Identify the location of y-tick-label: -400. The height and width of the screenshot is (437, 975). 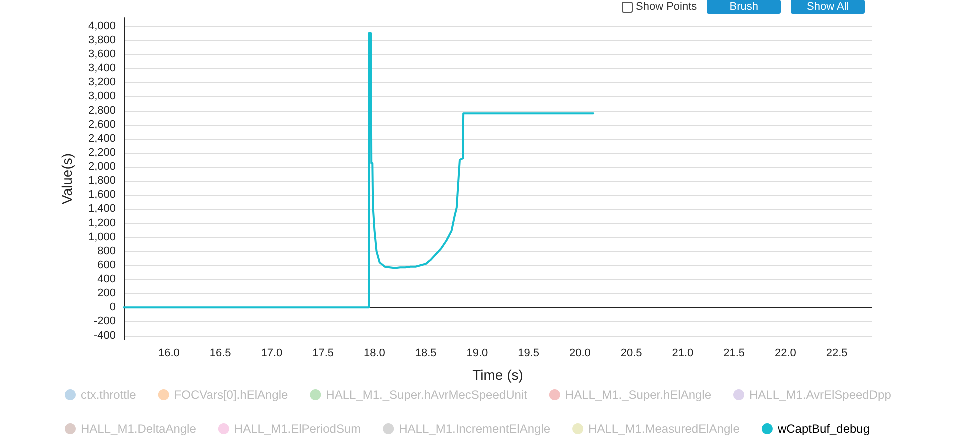
(105, 336).